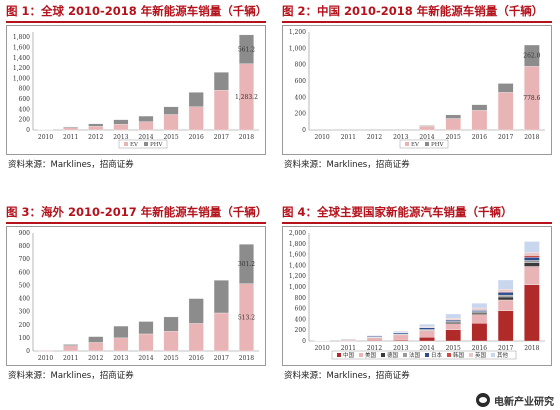 The image size is (560, 410). What do you see at coordinates (371, 355) in the screenshot?
I see `legend-label: 美国` at bounding box center [371, 355].